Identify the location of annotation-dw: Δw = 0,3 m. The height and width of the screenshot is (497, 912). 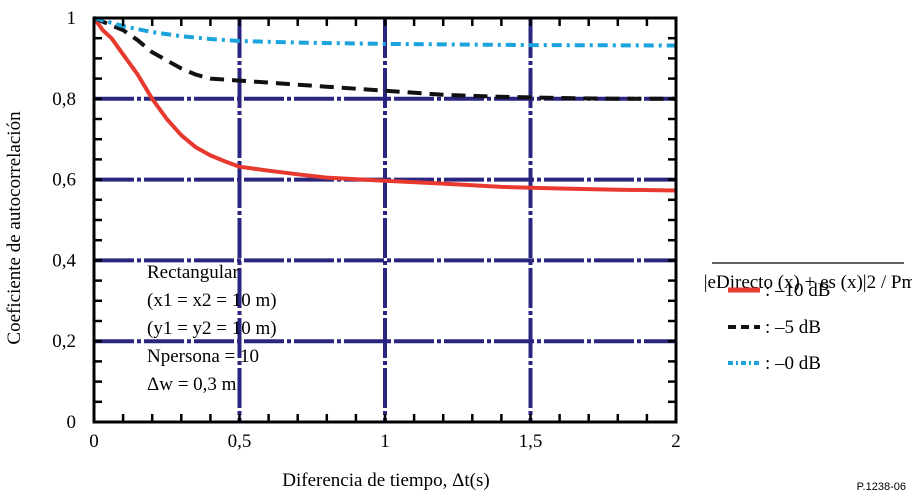
(192, 384).